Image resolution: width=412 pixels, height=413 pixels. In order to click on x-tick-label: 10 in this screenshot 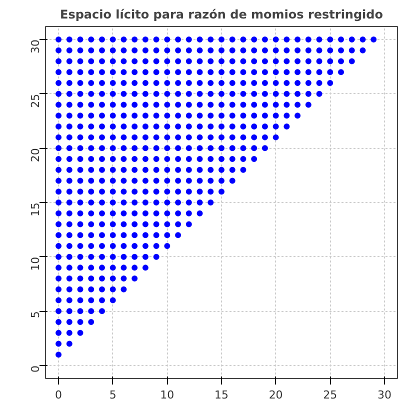, I will do `click(167, 395)`.